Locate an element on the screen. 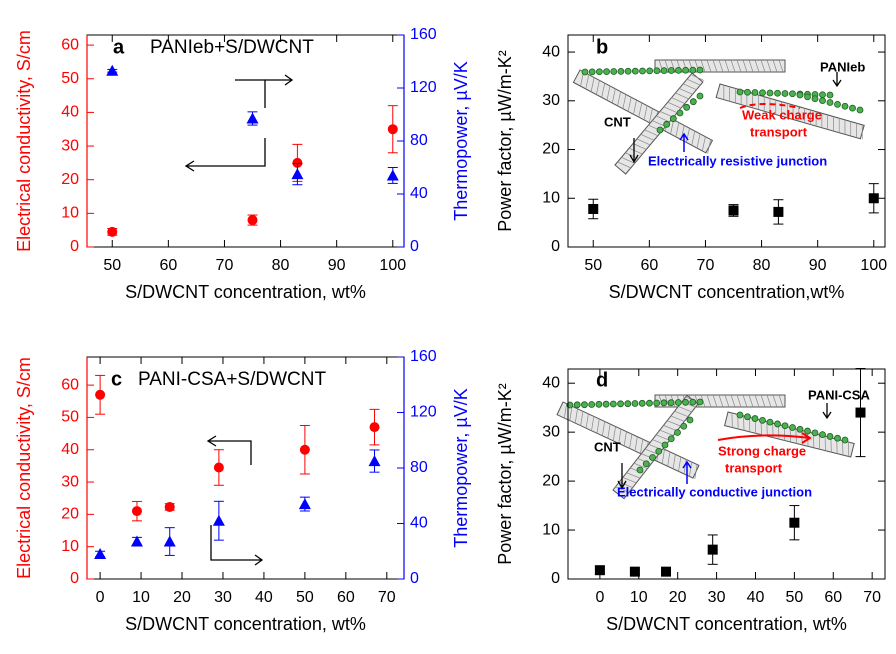  panel-title: PANI-CSA+S/DWCNT is located at coordinates (232, 379).